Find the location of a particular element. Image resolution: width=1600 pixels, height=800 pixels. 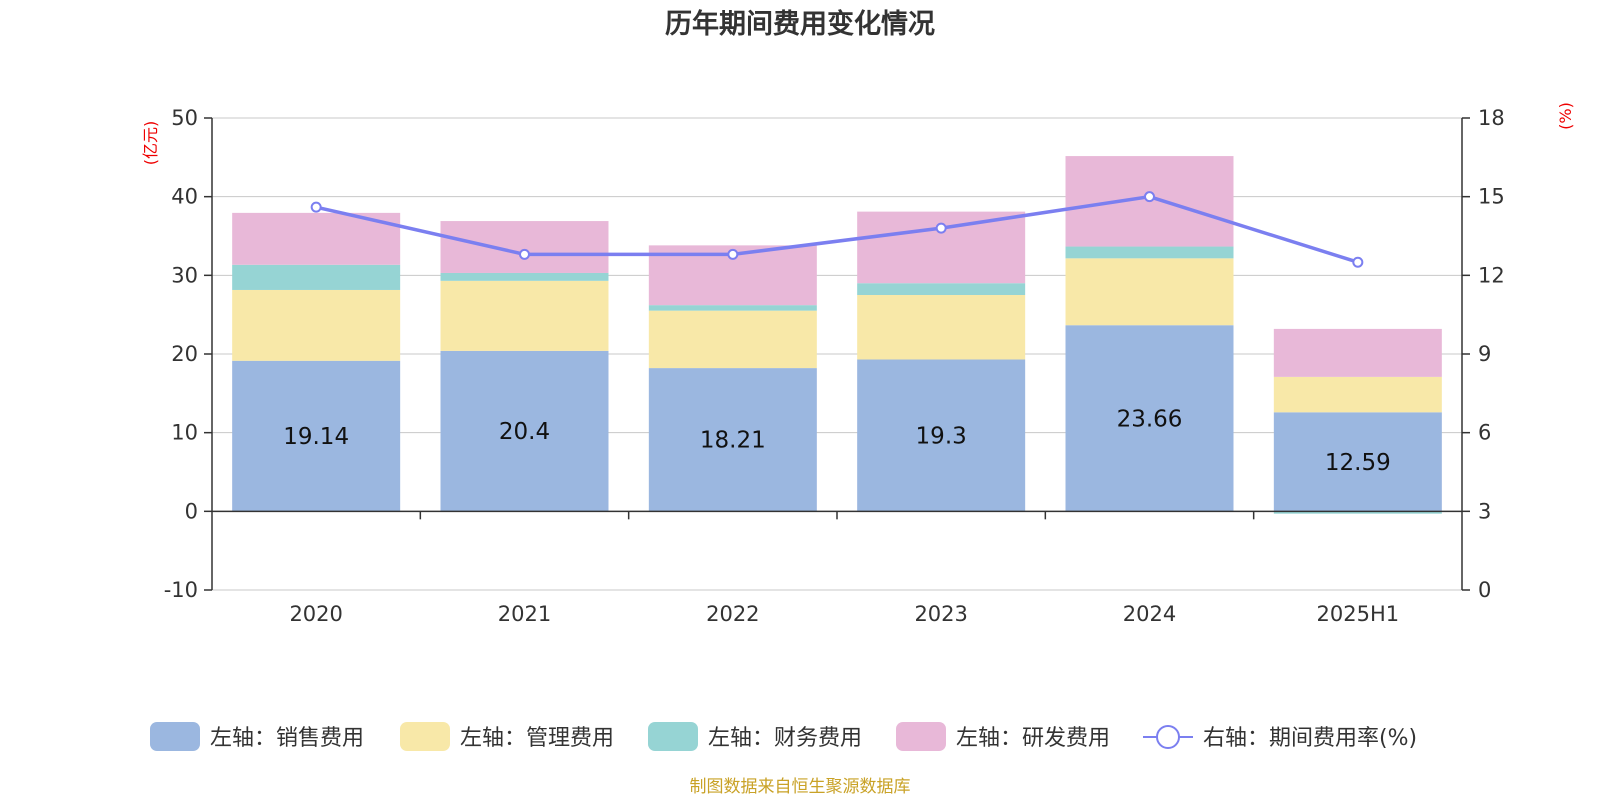

data-label: 18.21 is located at coordinates (733, 441).